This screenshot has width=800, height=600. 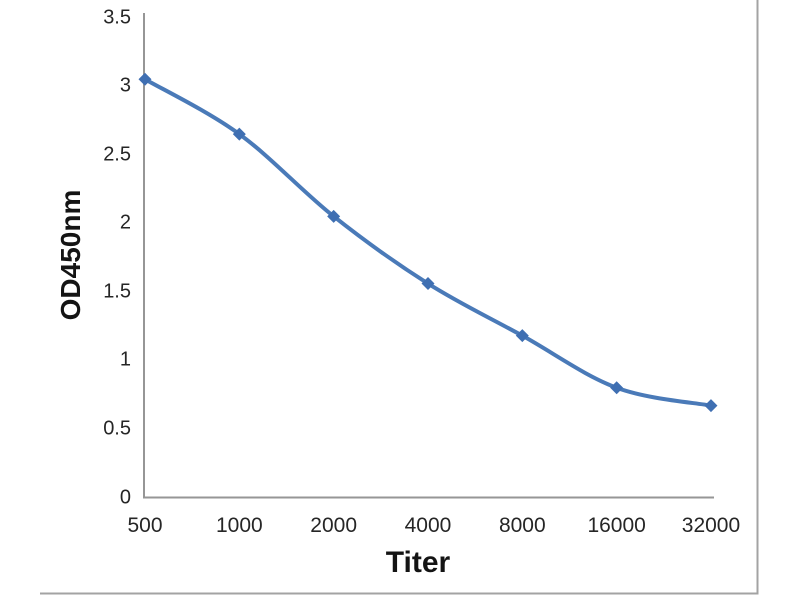 What do you see at coordinates (522, 525) in the screenshot?
I see `x-tick-label: 8000` at bounding box center [522, 525].